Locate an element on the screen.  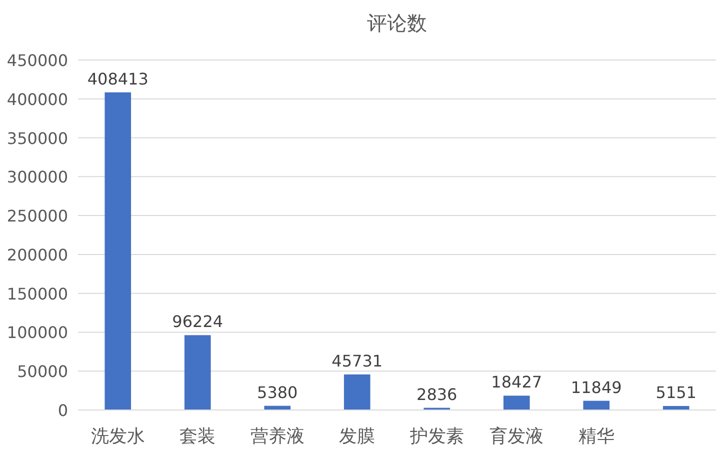
y-tick-label: 450000 is located at coordinates (37, 60).